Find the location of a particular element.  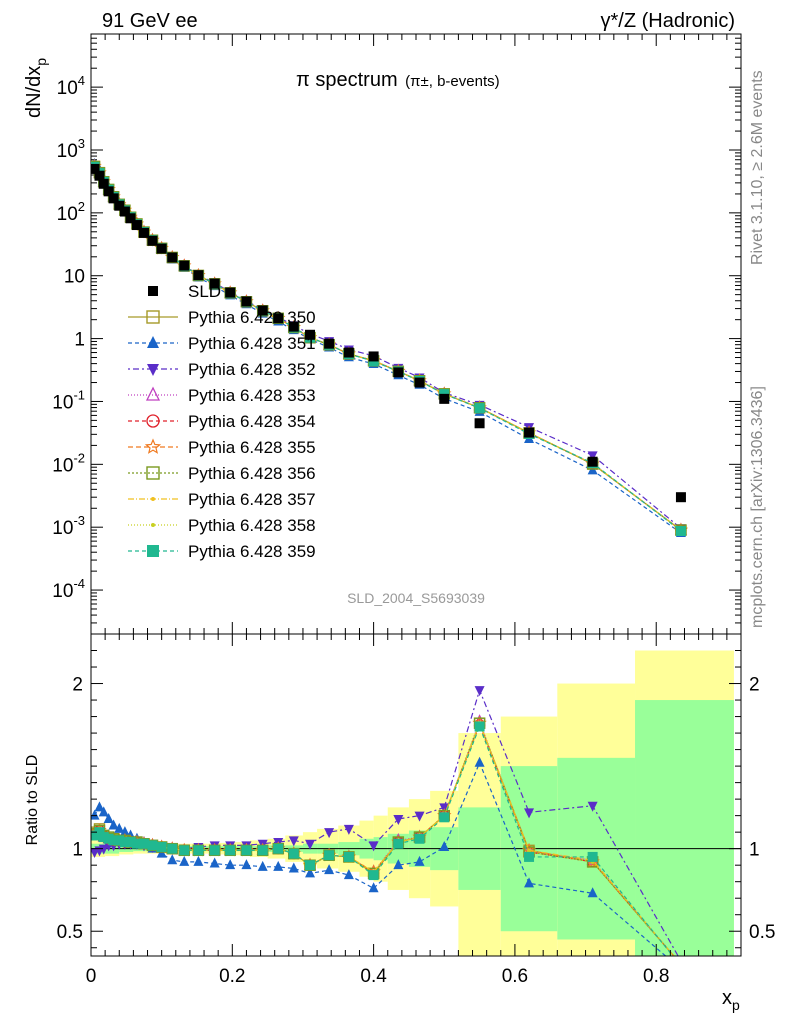

ratio-ytick-label: 0.5 is located at coordinates (70, 932).